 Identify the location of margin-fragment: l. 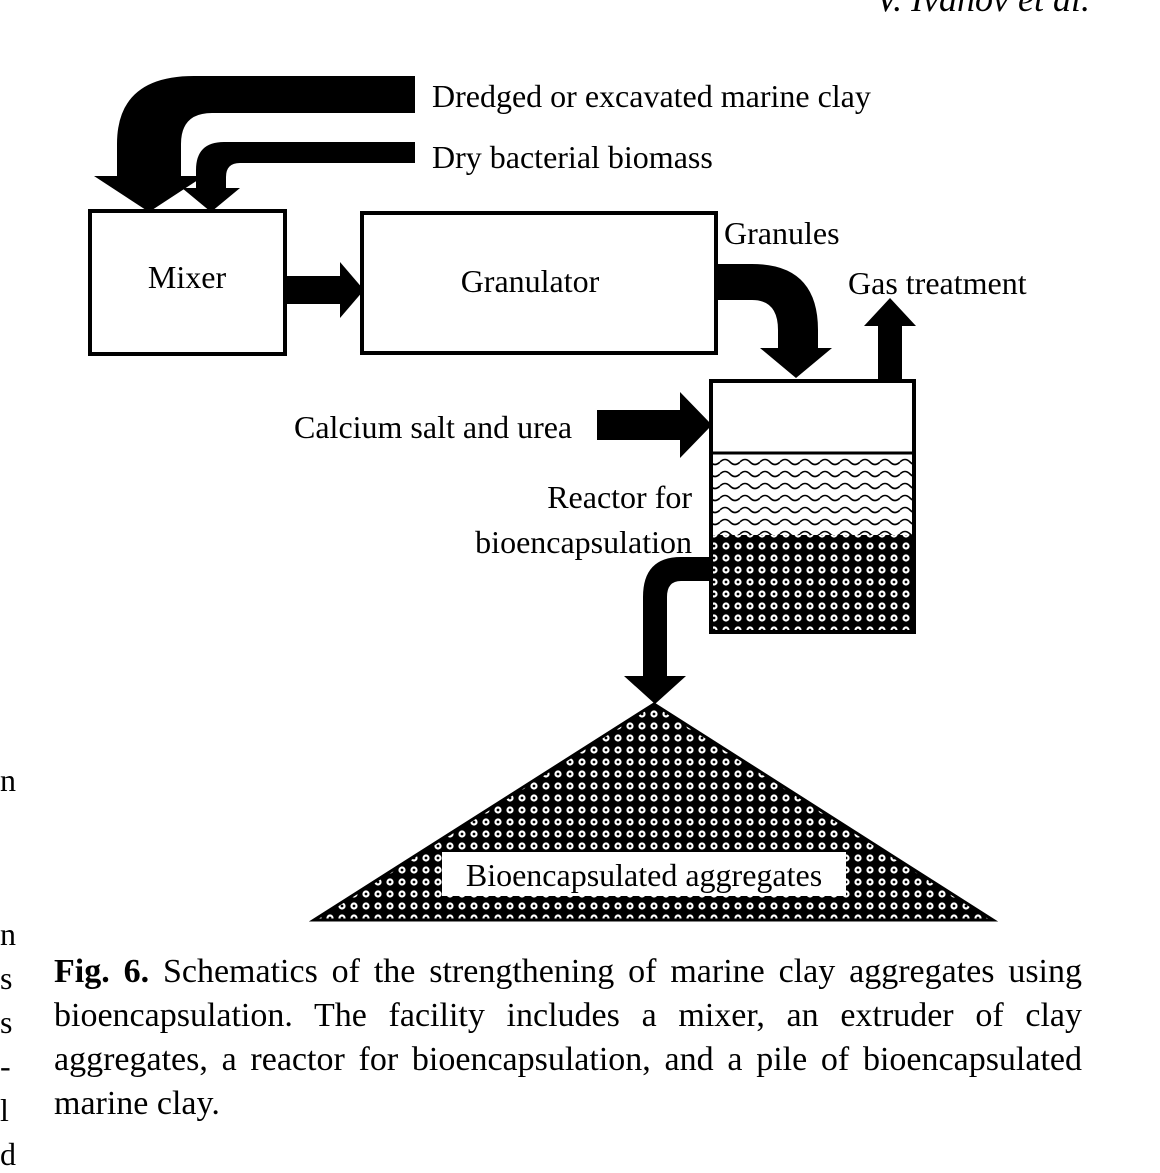
(4, 1110).